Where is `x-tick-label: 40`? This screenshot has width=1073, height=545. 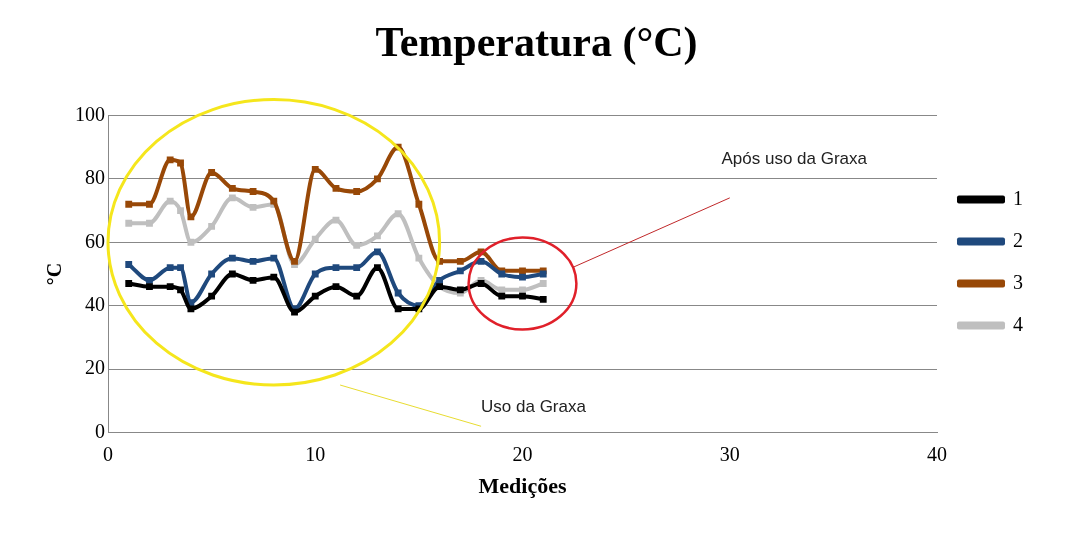
x-tick-label: 40 is located at coordinates (937, 453).